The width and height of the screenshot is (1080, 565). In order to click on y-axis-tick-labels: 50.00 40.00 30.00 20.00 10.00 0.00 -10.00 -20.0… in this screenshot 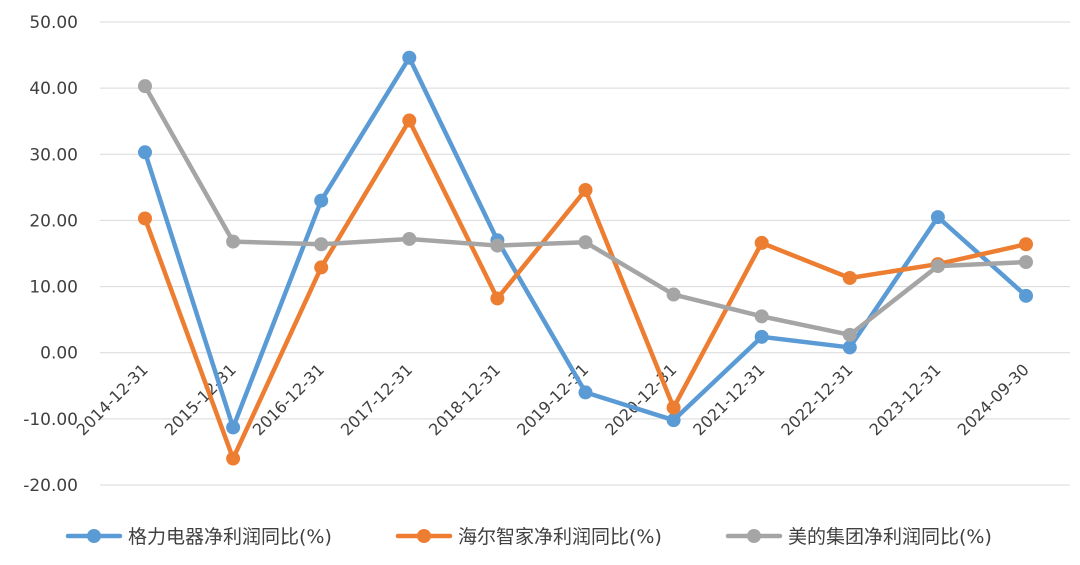, I will do `click(50, 254)`.